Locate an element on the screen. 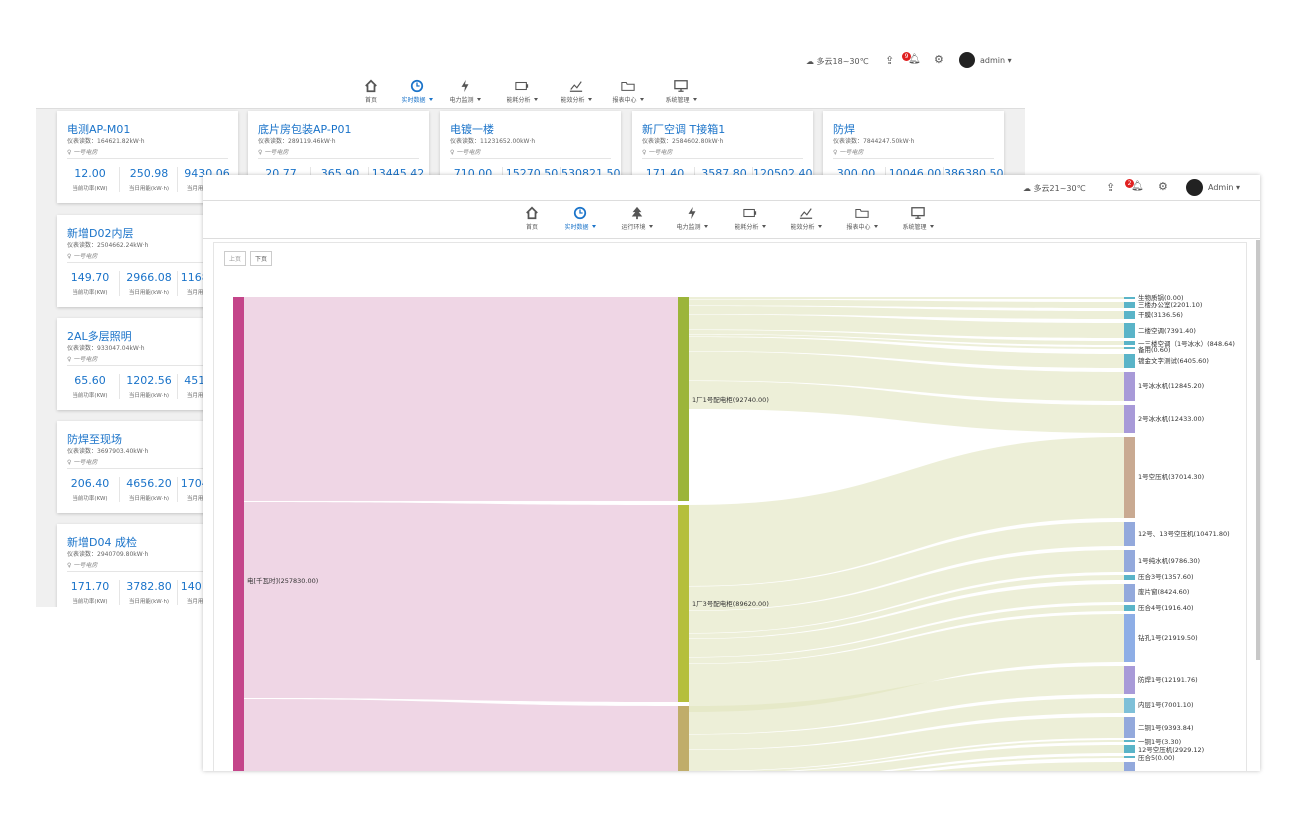  nav-item: 运行环境 is located at coordinates (637, 218).